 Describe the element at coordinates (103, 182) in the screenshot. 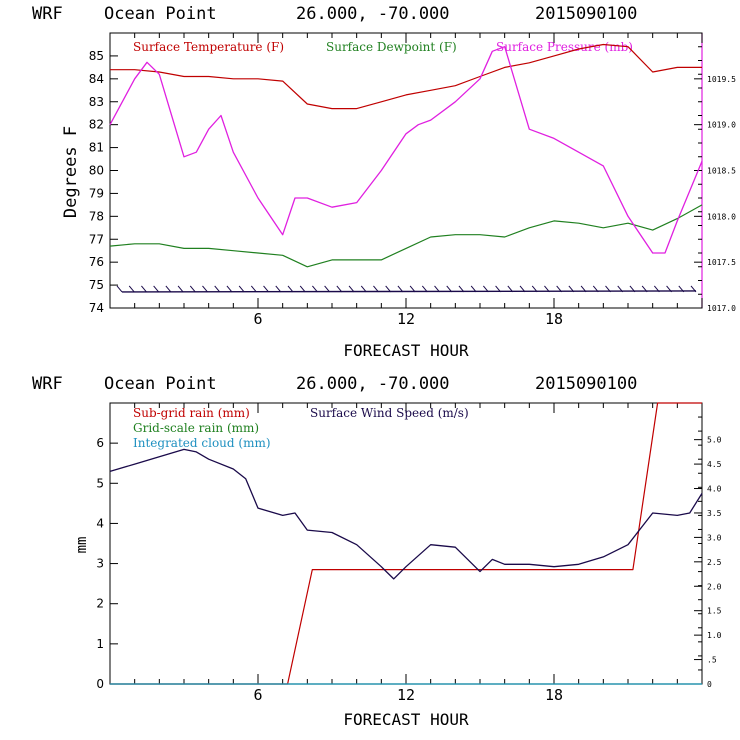

I see `top-y-axis: 74 75 76 77 78 79 80 81 82 83 84 85` at that location.